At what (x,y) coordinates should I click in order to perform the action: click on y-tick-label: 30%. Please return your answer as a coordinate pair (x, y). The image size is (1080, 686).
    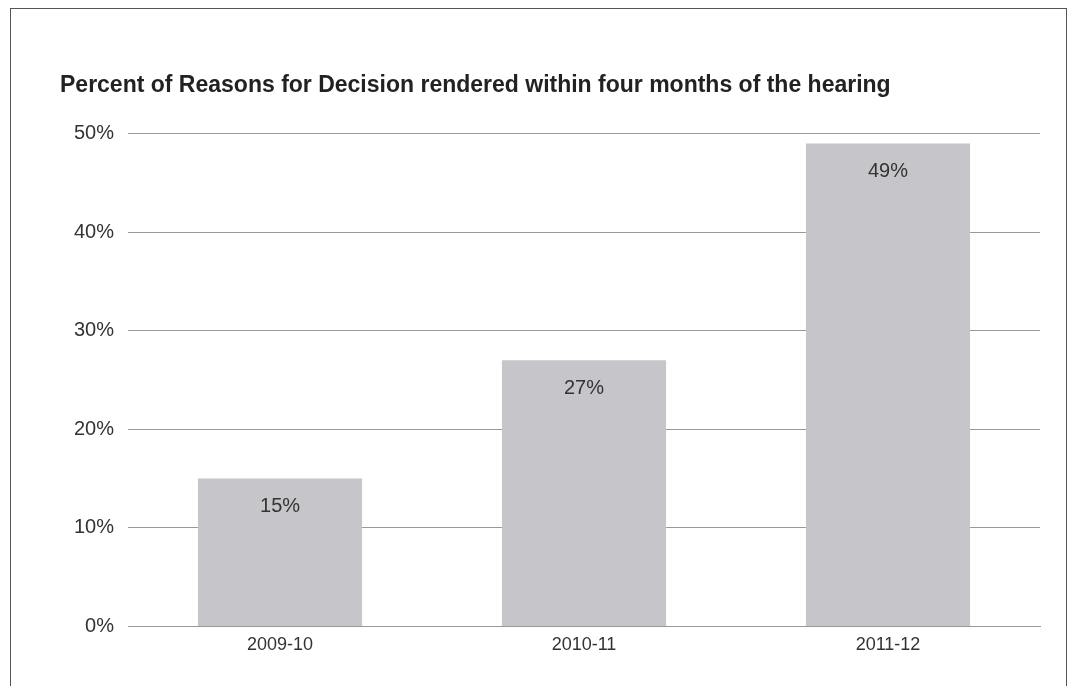
    Looking at the image, I should click on (94, 329).